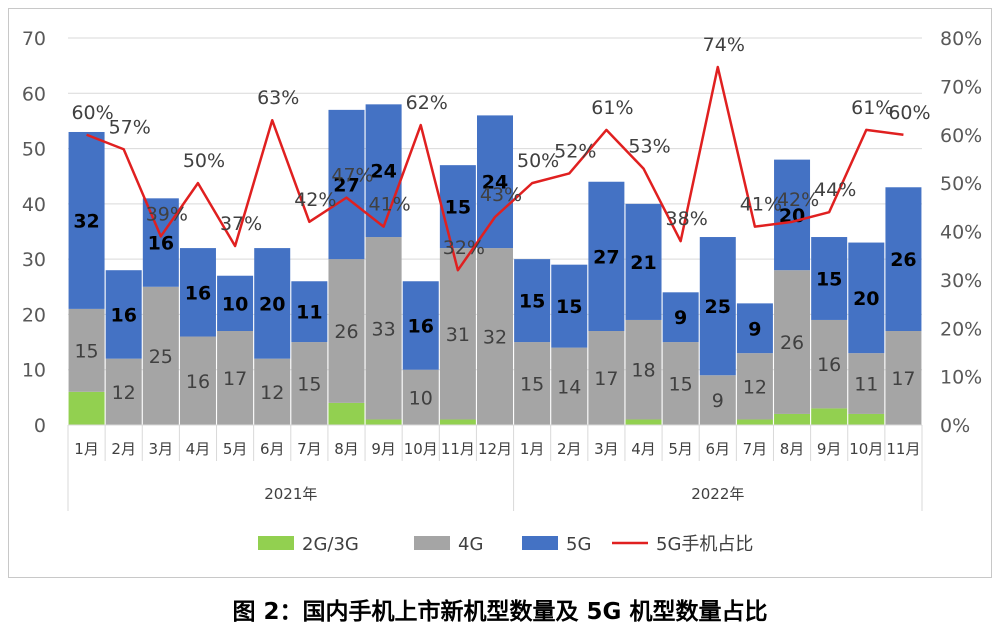 This screenshot has width=1000, height=634. Describe the element at coordinates (643, 449) in the screenshot. I see `x-tick-label: 4月` at that location.